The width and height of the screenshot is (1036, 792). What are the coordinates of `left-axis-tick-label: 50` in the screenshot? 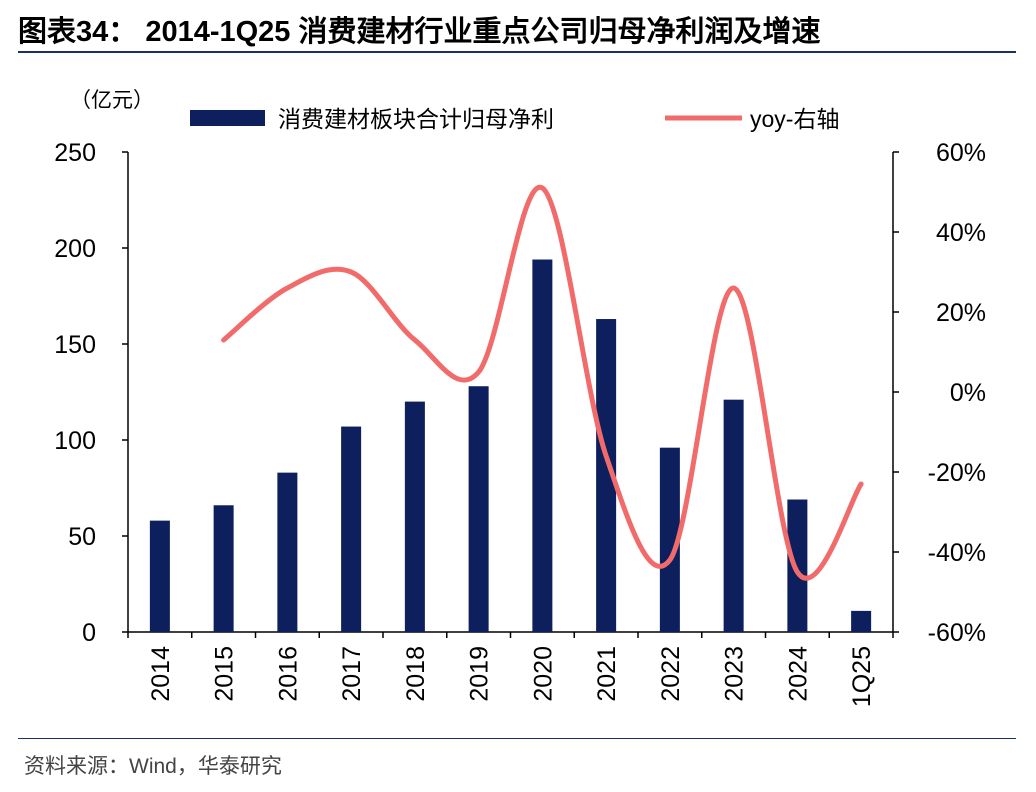 It's located at (82, 537).